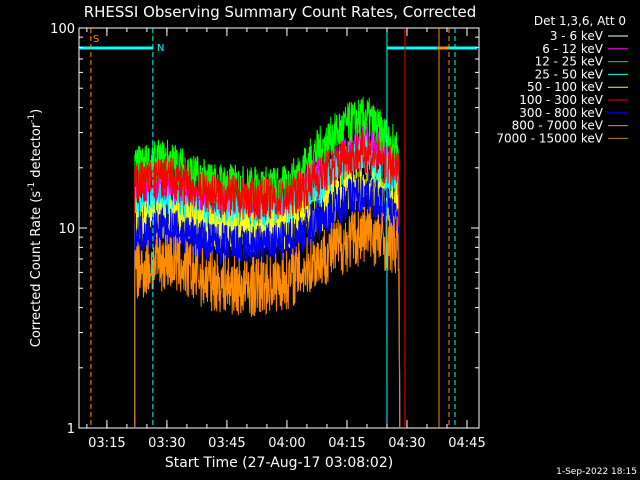  What do you see at coordinates (549, 138) in the screenshot?
I see `legend-entry-label: 7000 - 15000 keV` at bounding box center [549, 138].